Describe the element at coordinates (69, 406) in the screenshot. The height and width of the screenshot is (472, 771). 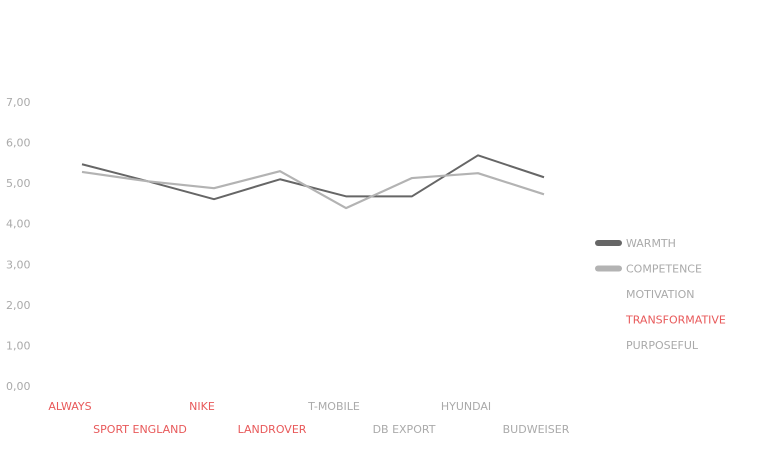
I see `x-tick-label: ALWAYS` at that location.